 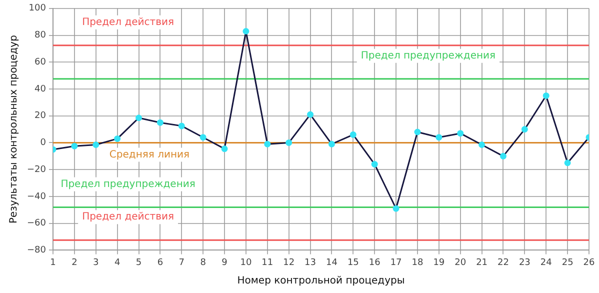 What do you see at coordinates (353, 263) in the screenshot?
I see `x-tick-label: 15` at bounding box center [353, 263].